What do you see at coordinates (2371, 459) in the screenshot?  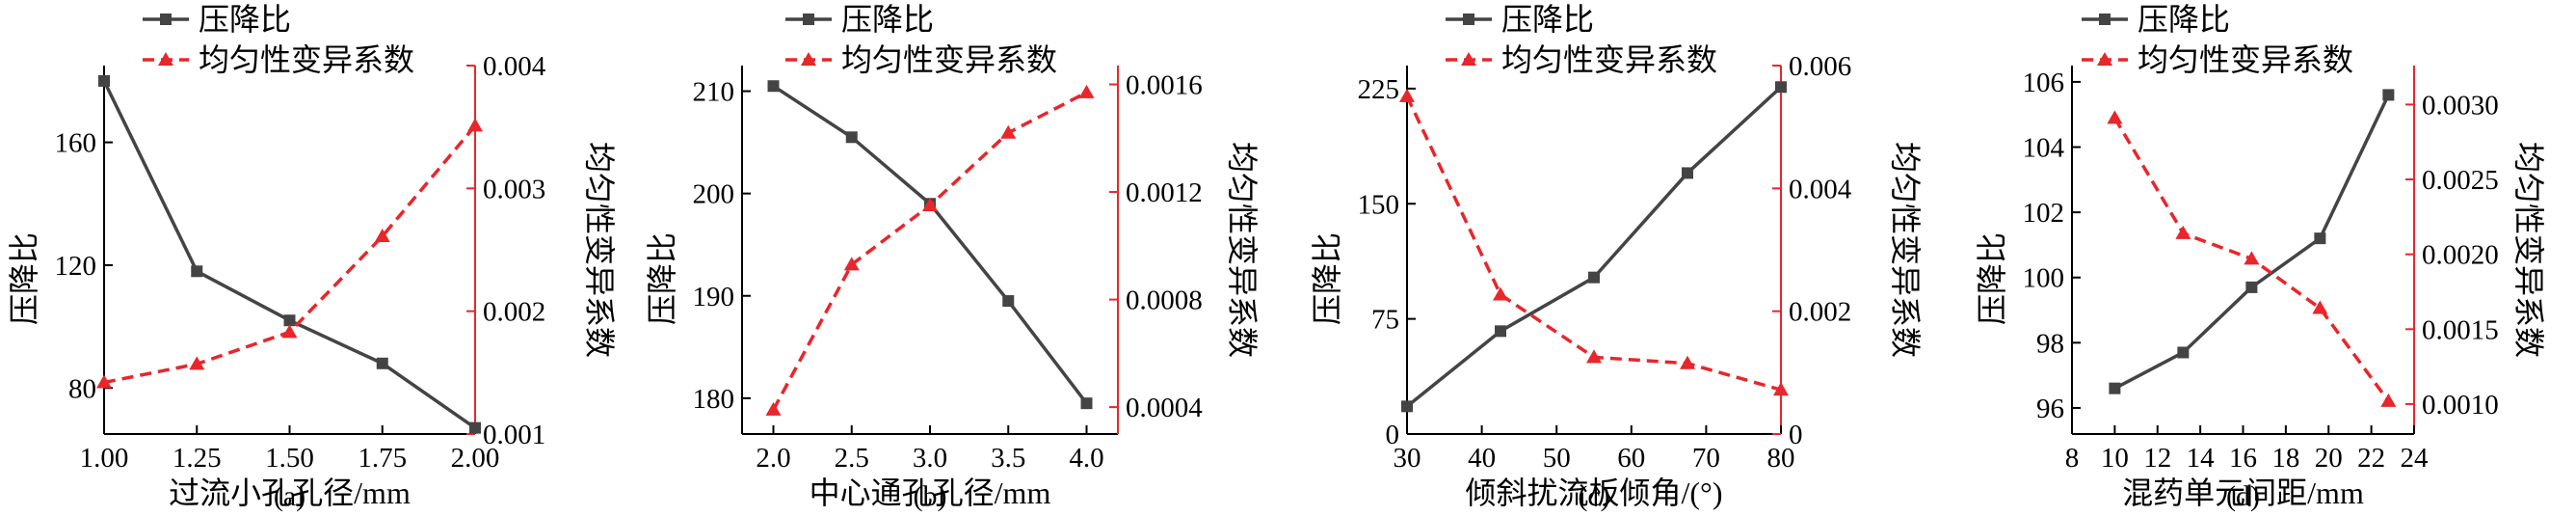 I see `x-tick-label: 22` at bounding box center [2371, 459].